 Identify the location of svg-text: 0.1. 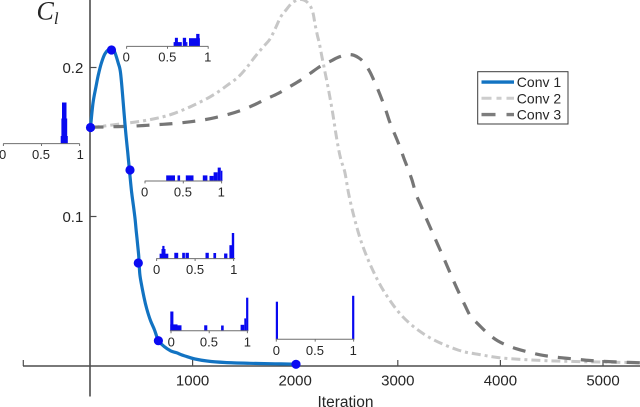
(72, 217).